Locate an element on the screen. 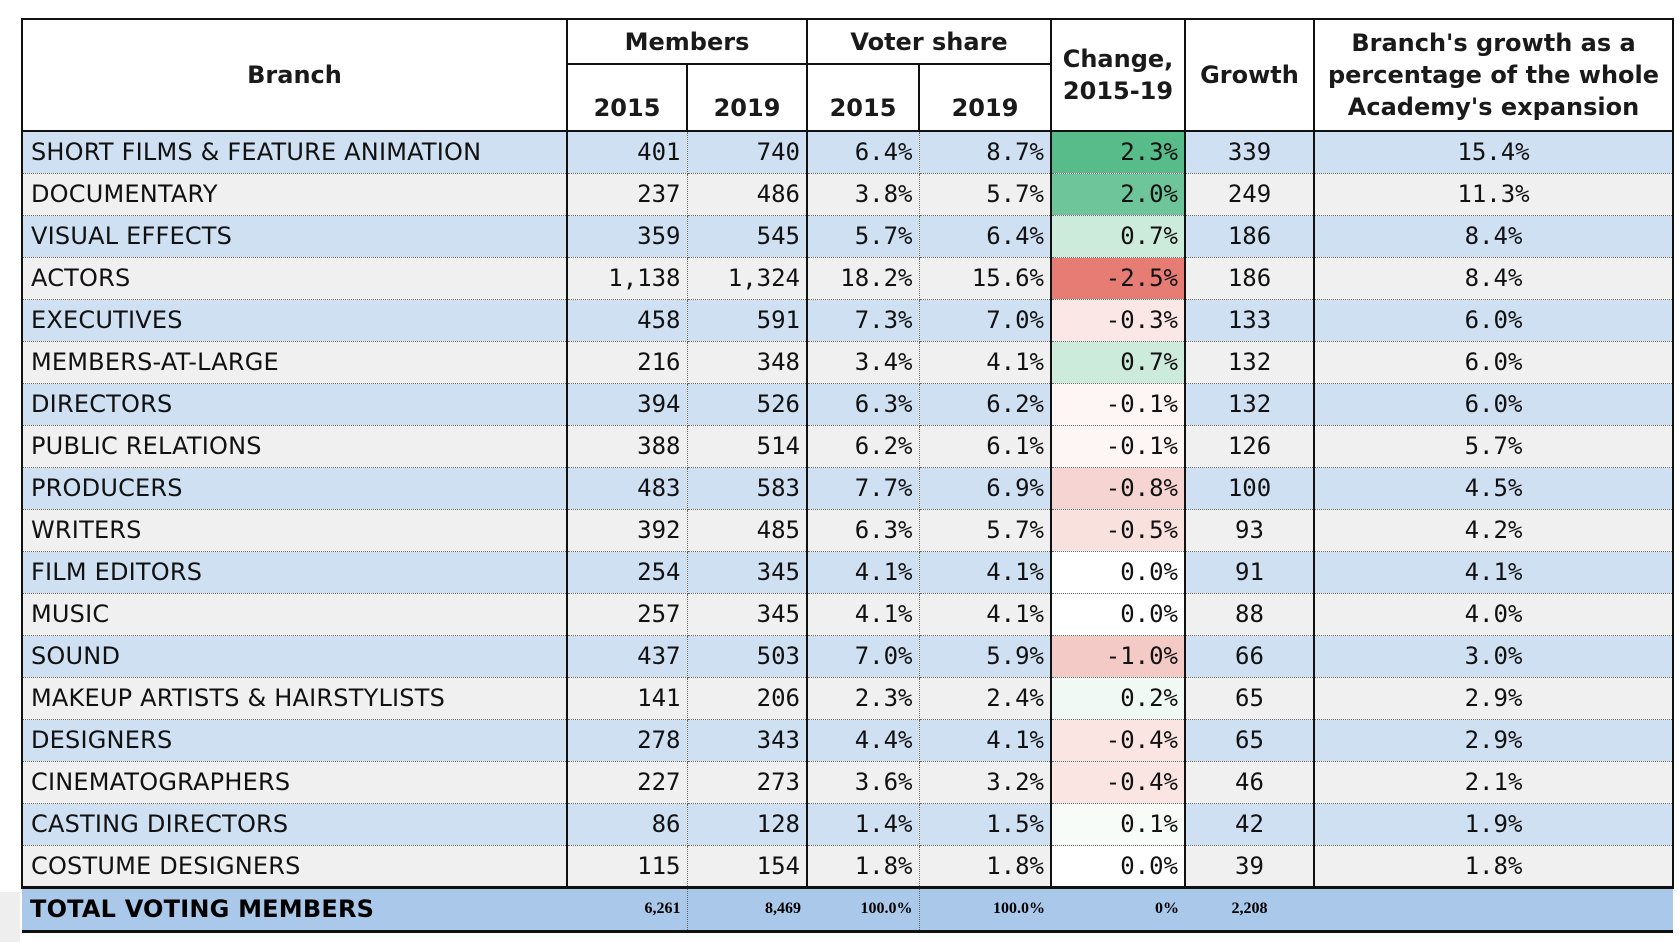 The image size is (1680, 942). members-2019-cell: 545 is located at coordinates (747, 236).